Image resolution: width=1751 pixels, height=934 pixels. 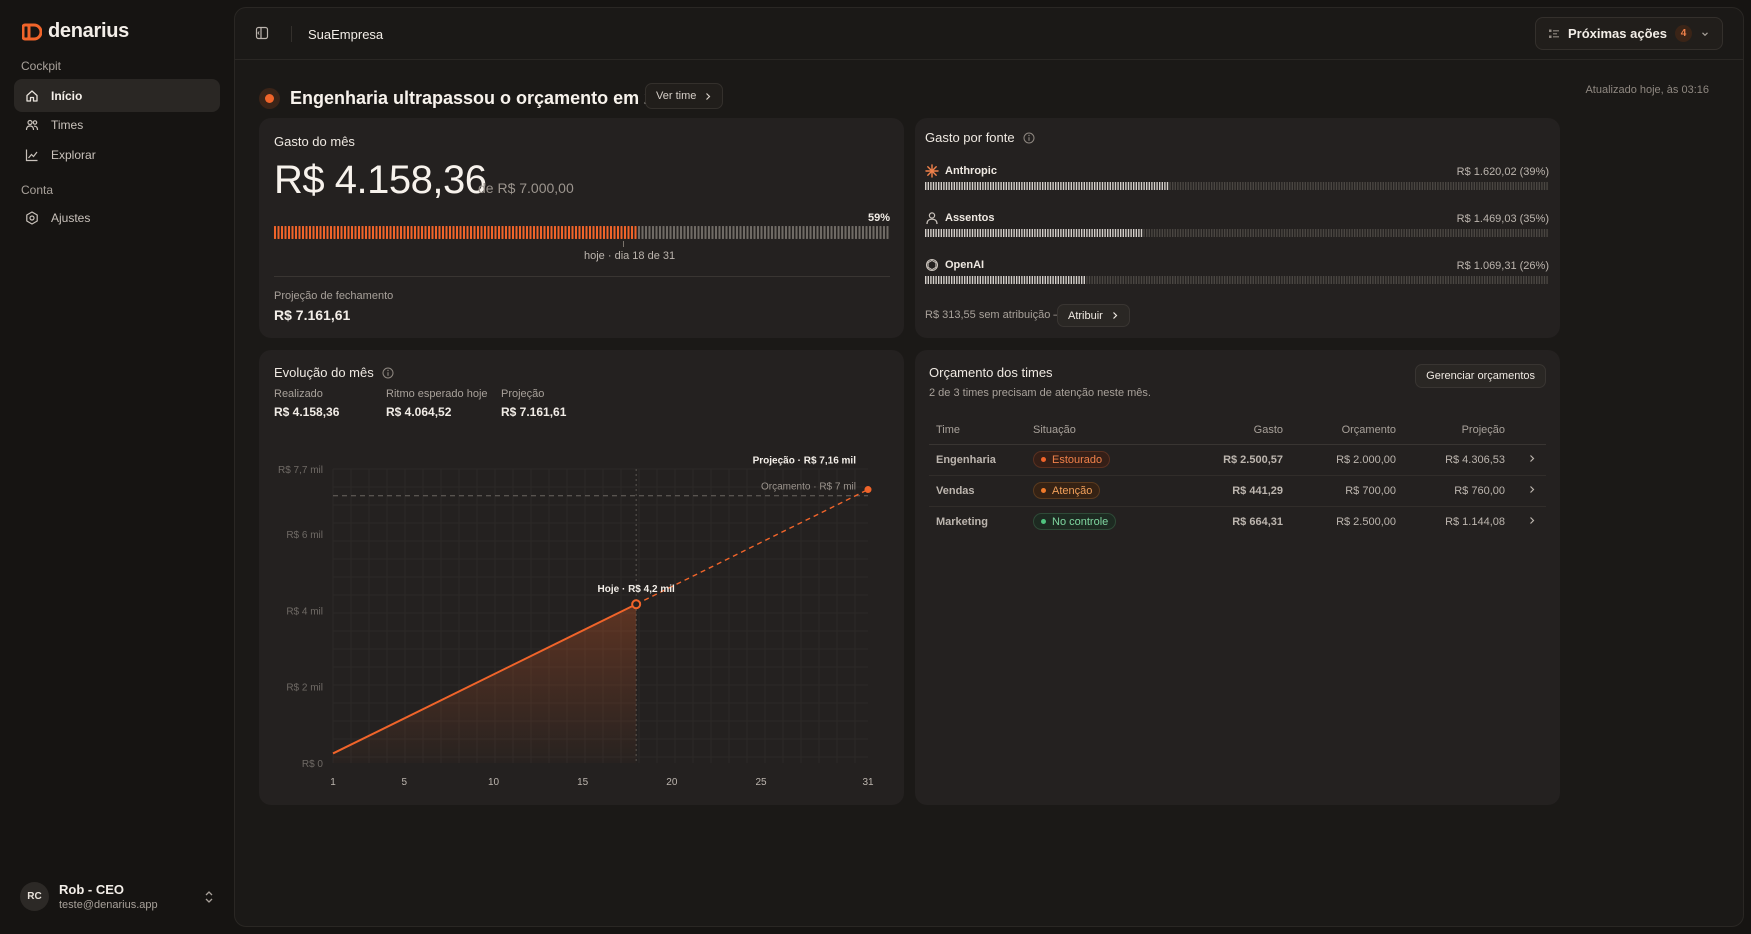 I want to click on view-team-label: Ver time, so click(x=676, y=96).